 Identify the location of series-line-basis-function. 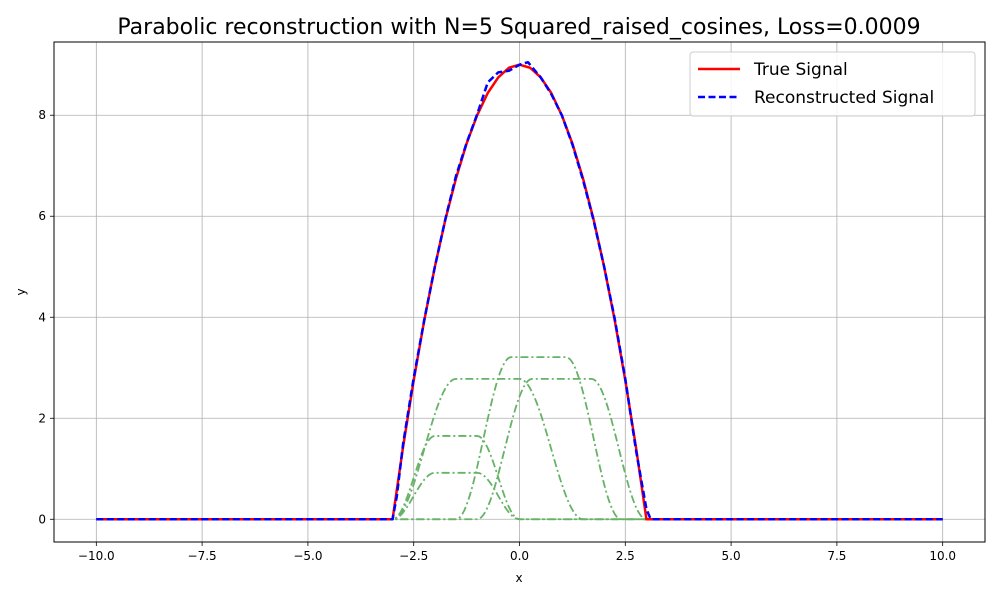
(519, 478).